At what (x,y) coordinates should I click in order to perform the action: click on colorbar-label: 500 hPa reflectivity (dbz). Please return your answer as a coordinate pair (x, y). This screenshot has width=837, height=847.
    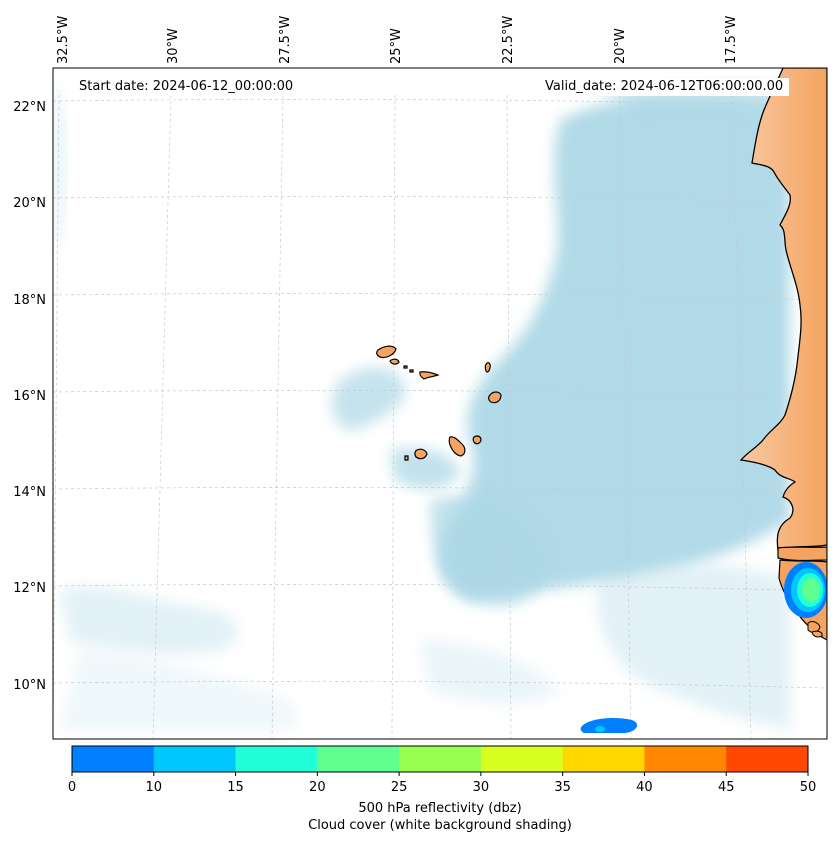
    Looking at the image, I should click on (440, 808).